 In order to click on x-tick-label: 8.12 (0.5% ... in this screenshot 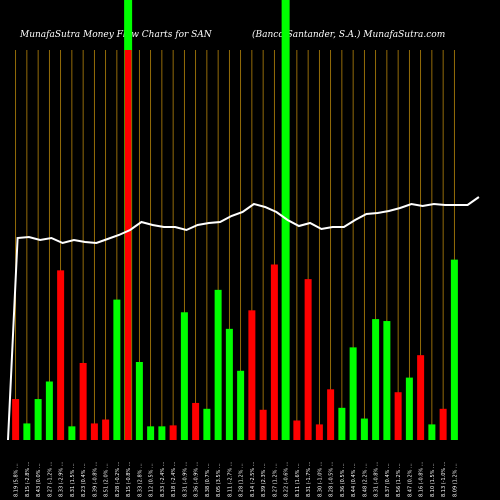, I will do `click(152, 480)`.